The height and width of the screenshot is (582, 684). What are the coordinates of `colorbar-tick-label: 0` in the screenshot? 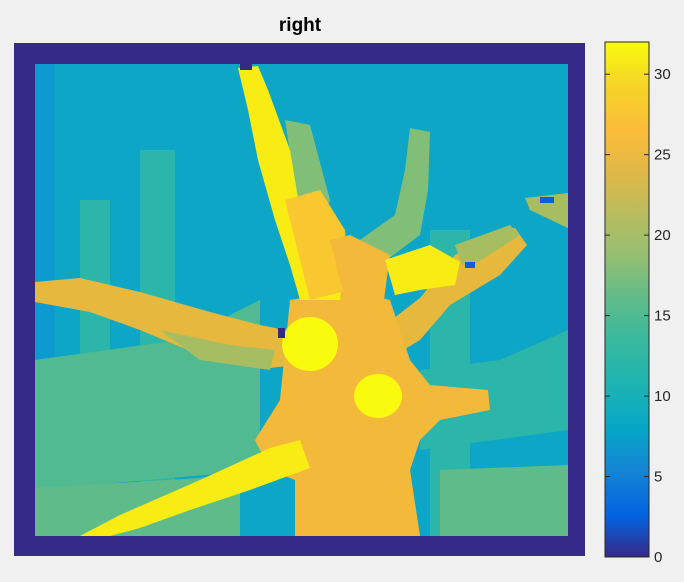 It's located at (658, 557).